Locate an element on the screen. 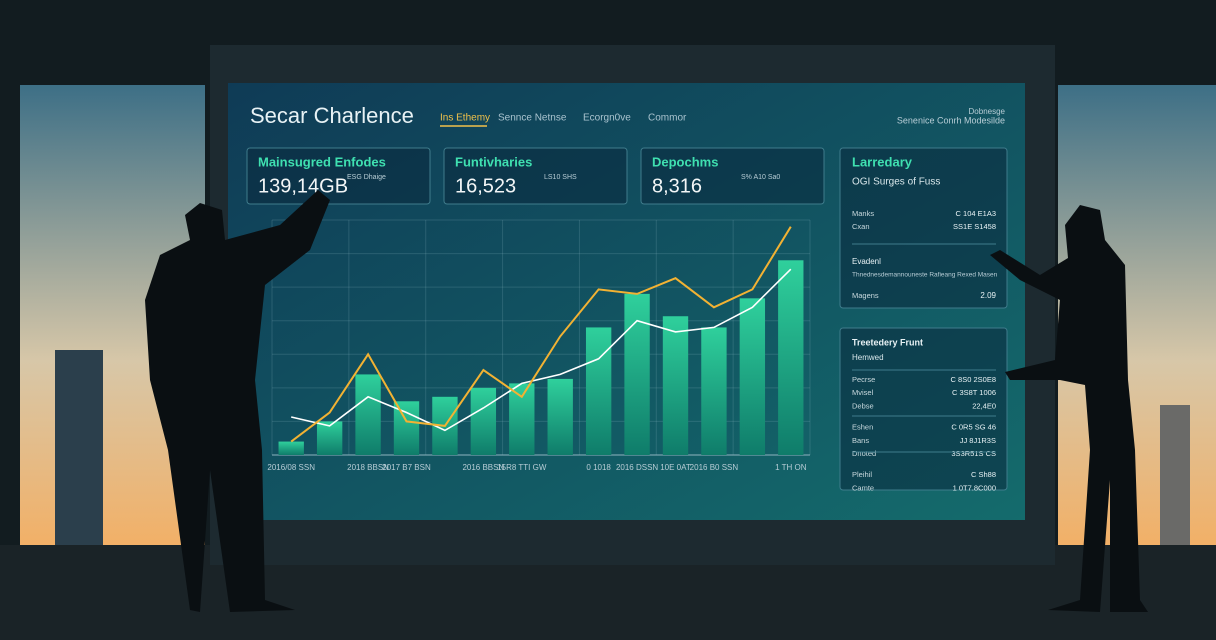 This screenshot has height=640, width=1216. row-label: Eshen is located at coordinates (862, 427).